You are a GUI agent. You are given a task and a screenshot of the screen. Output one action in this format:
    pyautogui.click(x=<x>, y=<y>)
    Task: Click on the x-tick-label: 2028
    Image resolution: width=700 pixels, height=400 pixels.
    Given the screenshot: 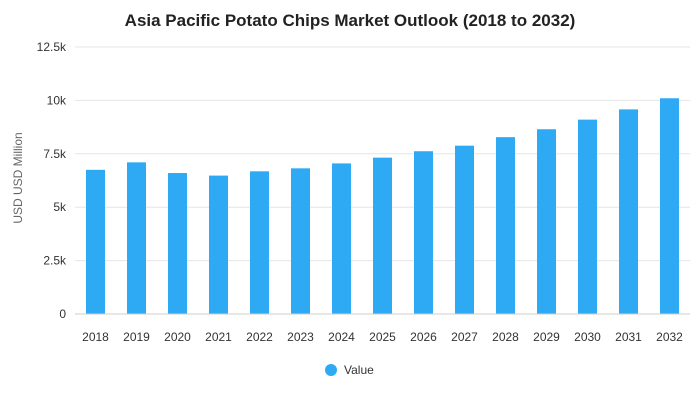 What is the action you would take?
    pyautogui.click(x=505, y=337)
    